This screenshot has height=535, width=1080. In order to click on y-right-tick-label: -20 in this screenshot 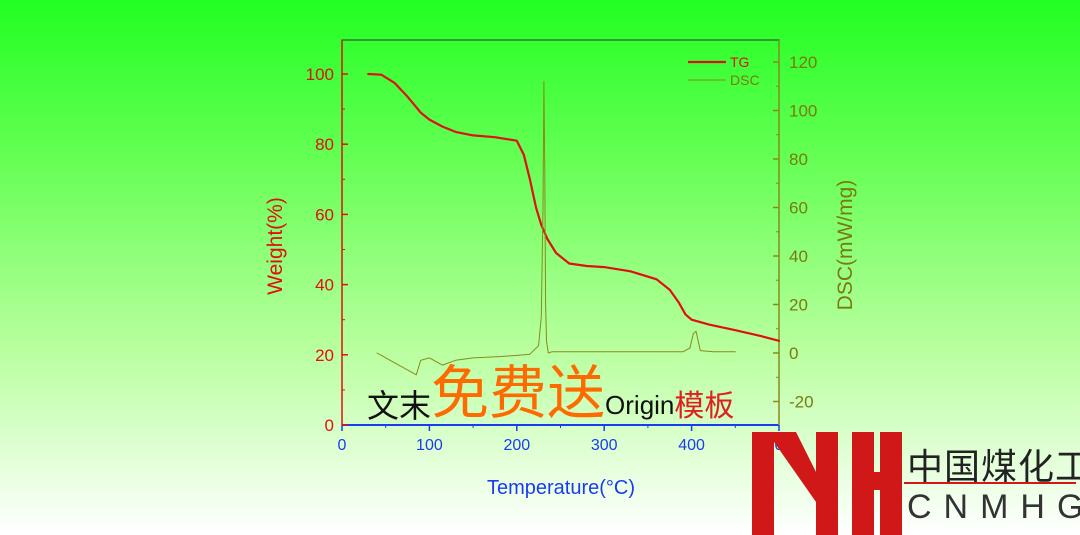, I will do `click(801, 402)`.